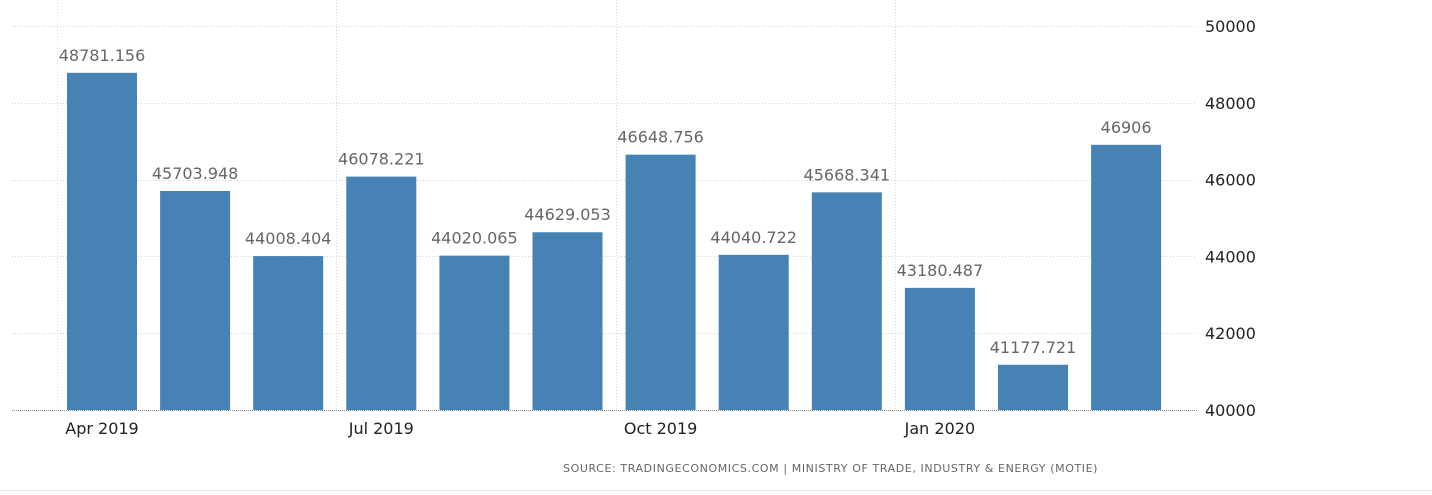 The height and width of the screenshot is (495, 1432). Describe the element at coordinates (1230, 218) in the screenshot. I see `y-axis-ticks: 40000 42000 44000 46000 48000 50000` at that location.